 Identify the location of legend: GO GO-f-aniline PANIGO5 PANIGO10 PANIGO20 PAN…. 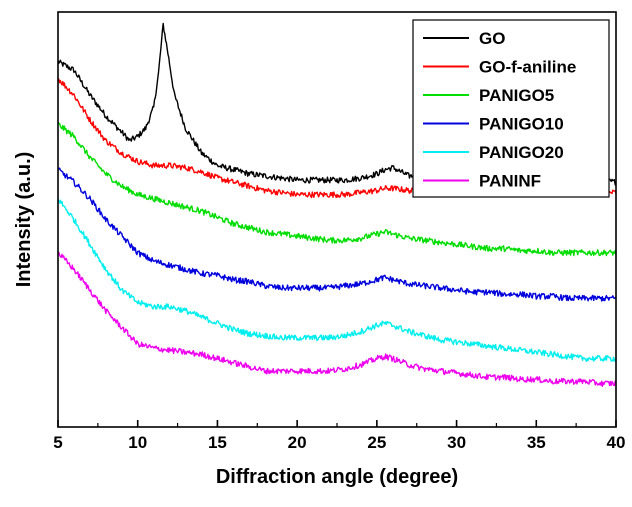
(511, 108).